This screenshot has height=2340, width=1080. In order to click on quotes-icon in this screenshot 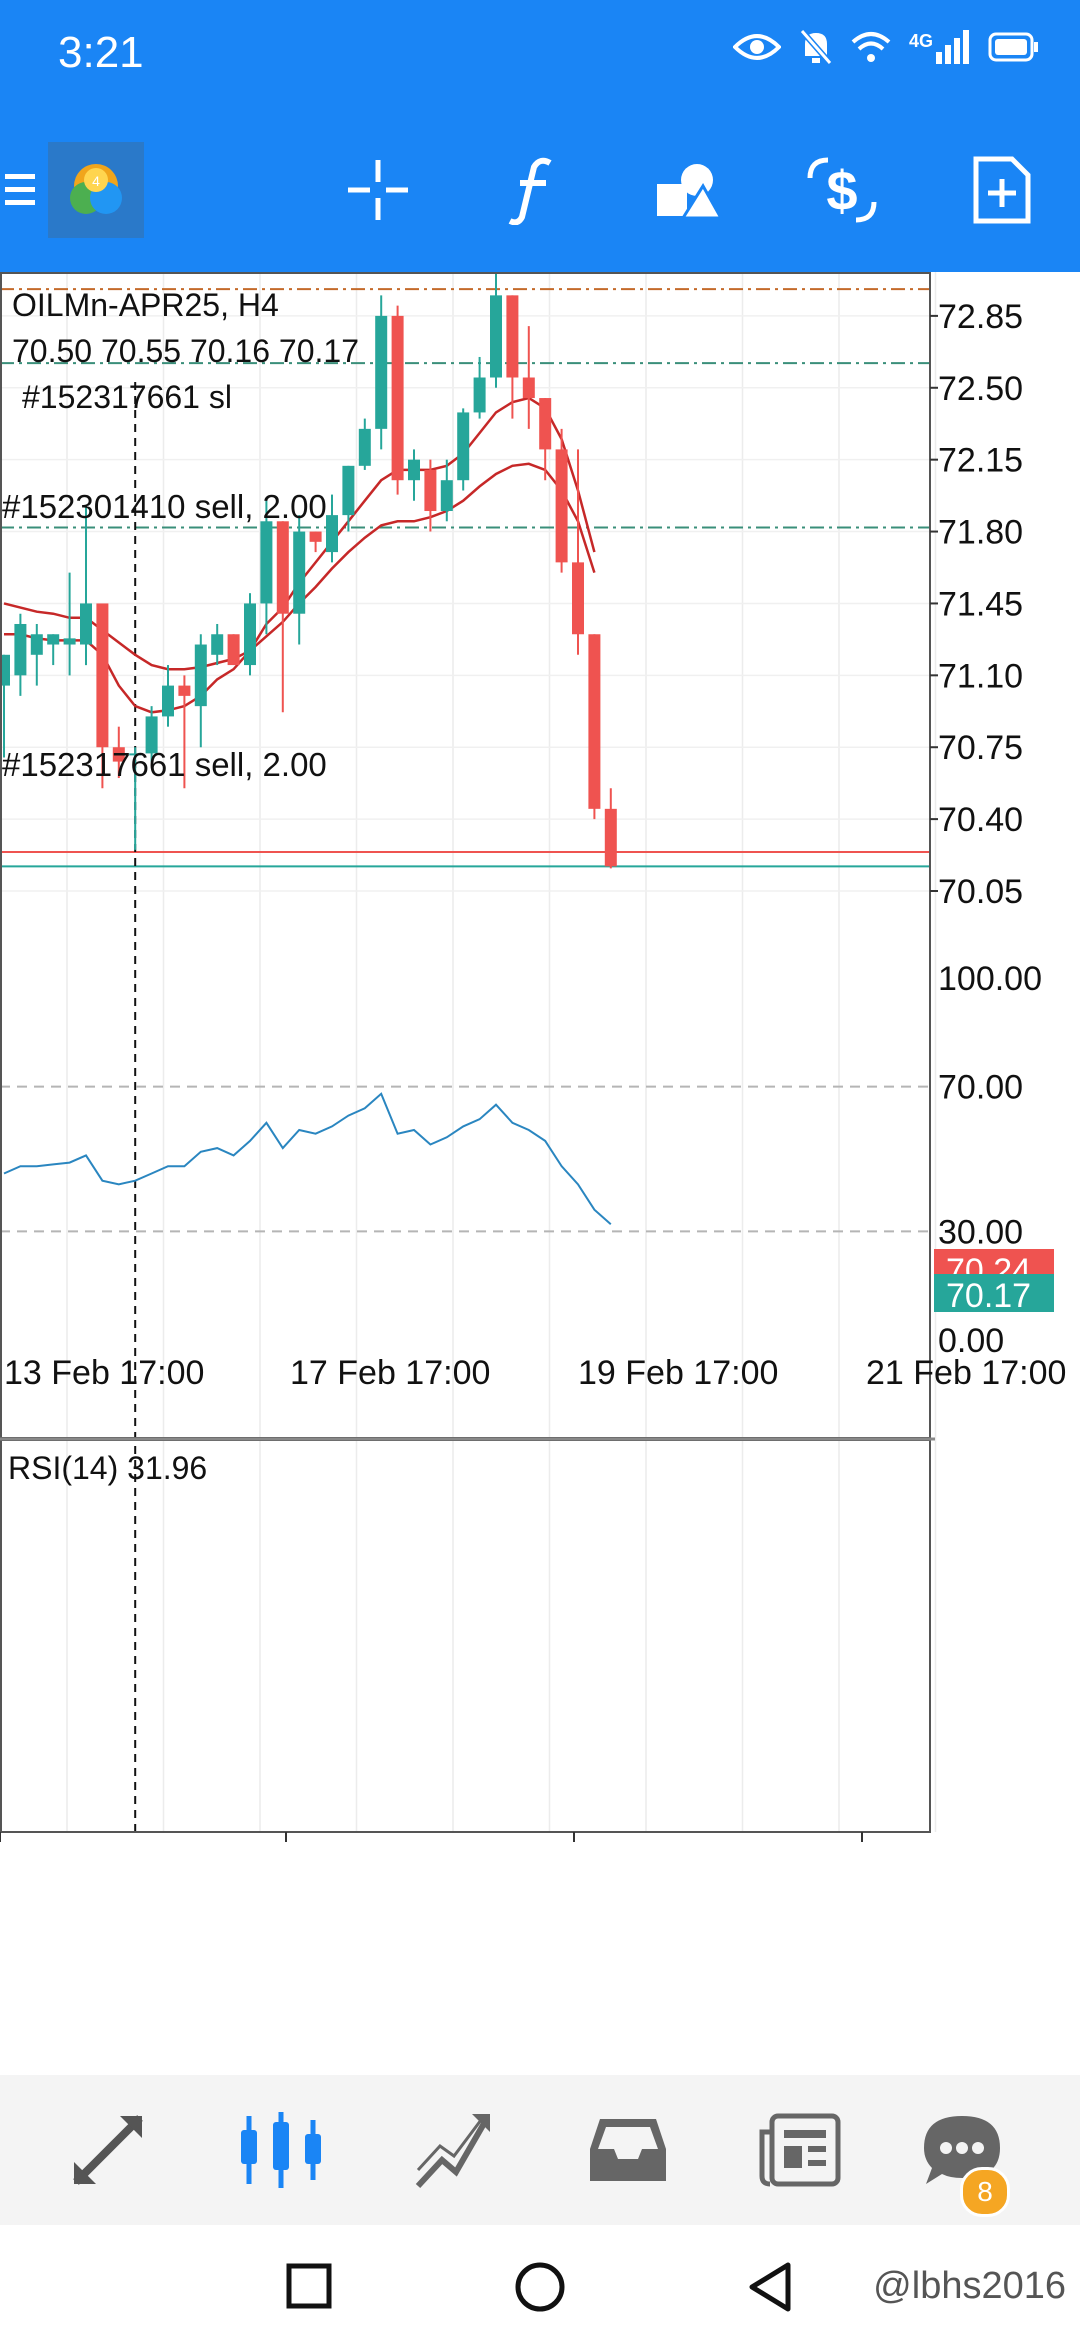, I will do `click(108, 2150)`.